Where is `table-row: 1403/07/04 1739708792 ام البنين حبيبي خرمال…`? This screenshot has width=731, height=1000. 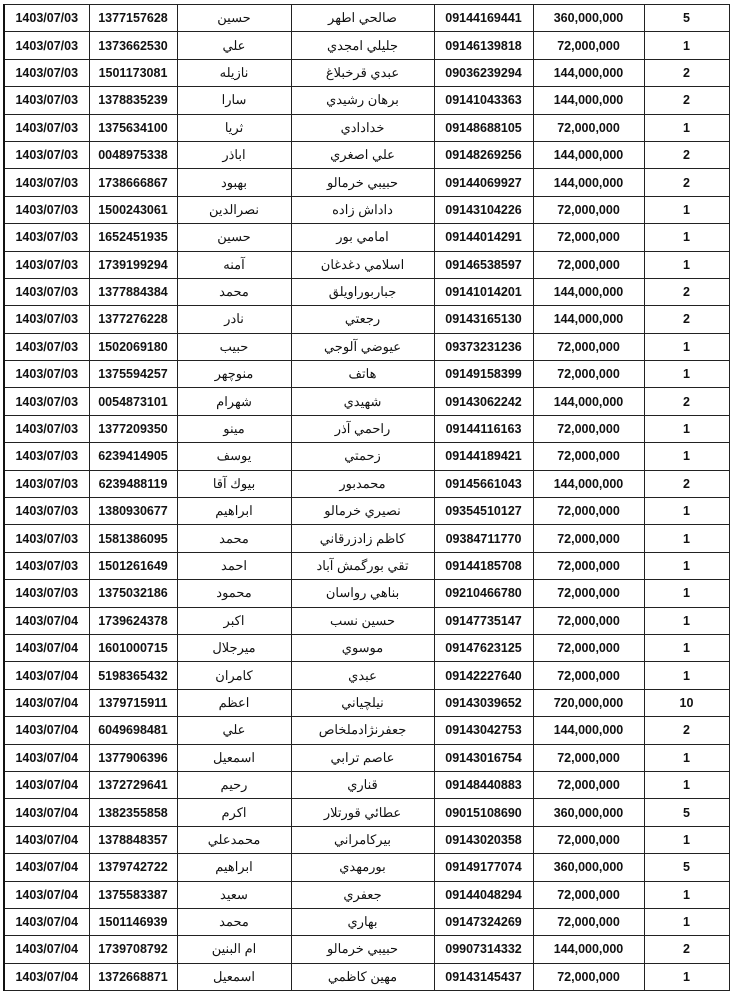
table-row: 1403/07/04 1739708792 ام البنين حبيبي خرمال… is located at coordinates (366, 949).